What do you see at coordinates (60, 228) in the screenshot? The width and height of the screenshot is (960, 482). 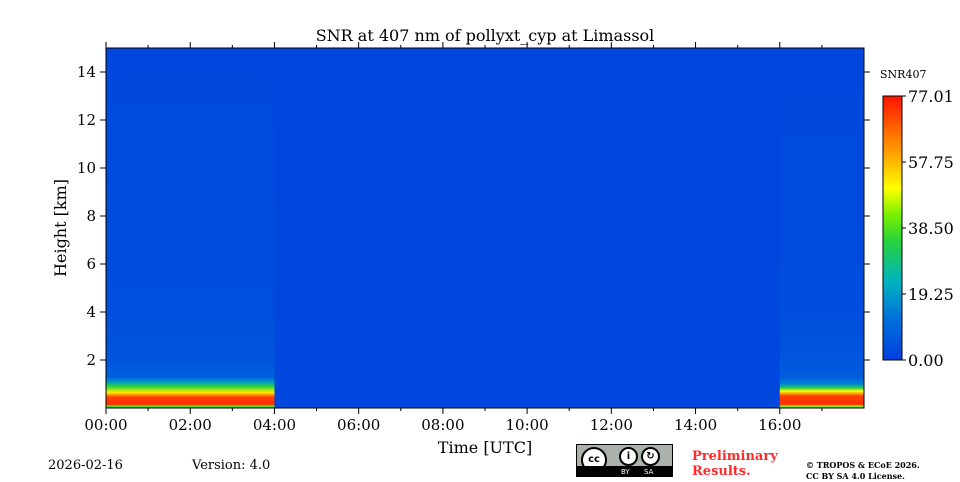 I see `y-axis-label: Height [km]` at bounding box center [60, 228].